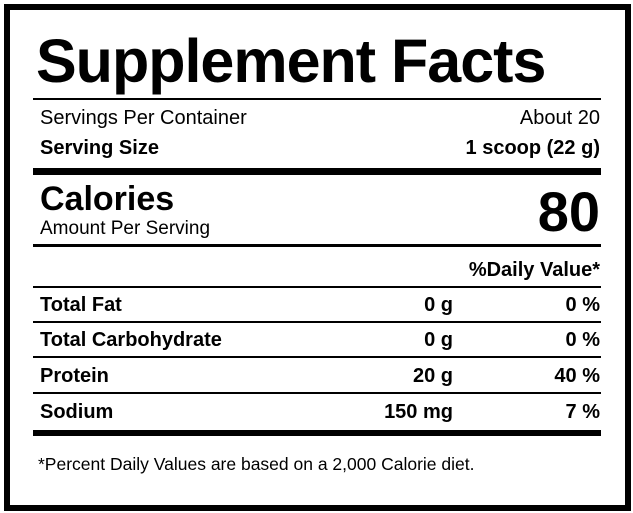 The height and width of the screenshot is (513, 633). Describe the element at coordinates (577, 376) in the screenshot. I see `nutrient-dv: 40 %` at that location.